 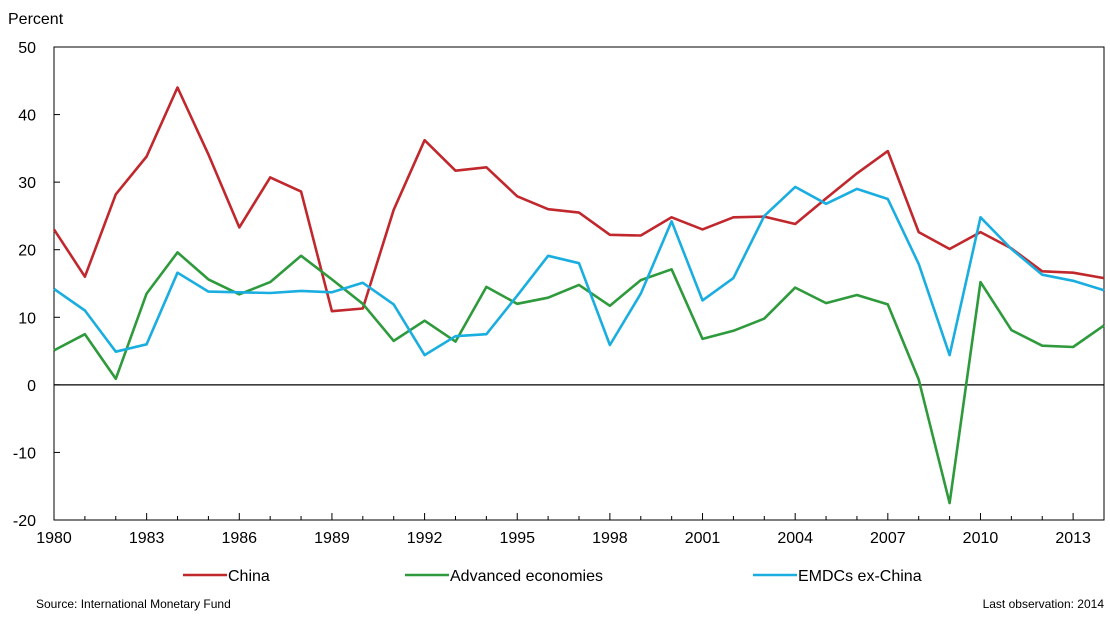 What do you see at coordinates (54, 538) in the screenshot?
I see `x-tick-label: 1980` at bounding box center [54, 538].